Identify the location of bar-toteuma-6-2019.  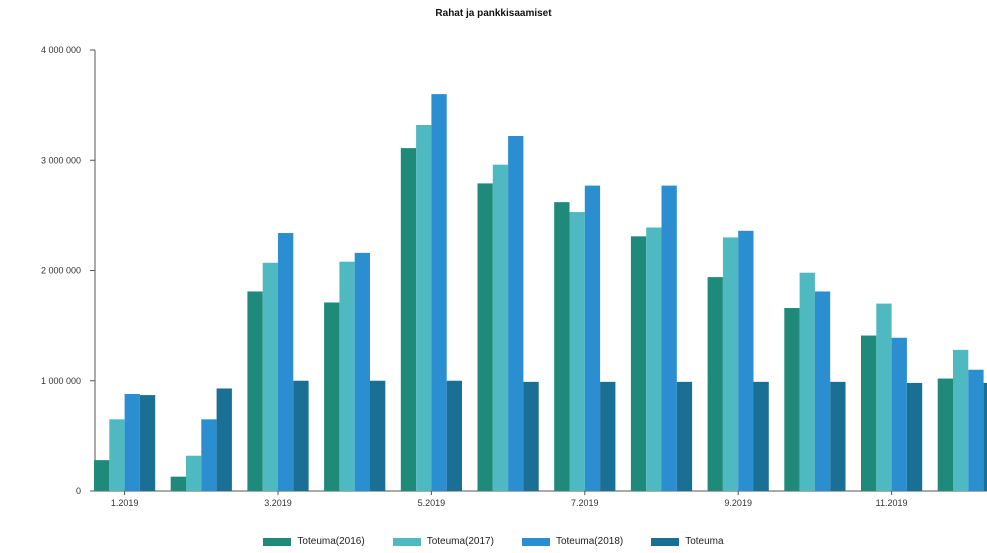
(530, 436).